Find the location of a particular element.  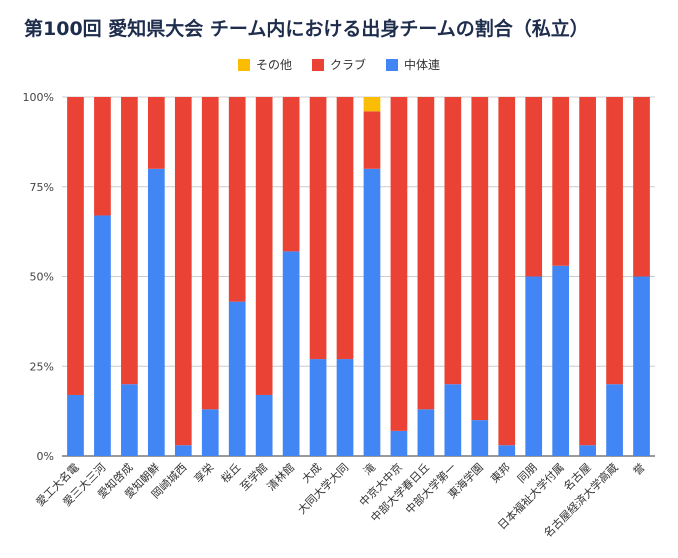

legend-label-junior-high: 中体連 is located at coordinates (422, 65).